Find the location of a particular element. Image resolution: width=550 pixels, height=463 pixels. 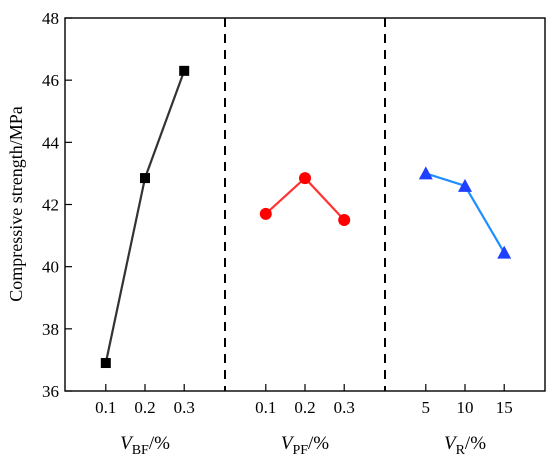

x-axis-label: VR/% is located at coordinates (465, 445).